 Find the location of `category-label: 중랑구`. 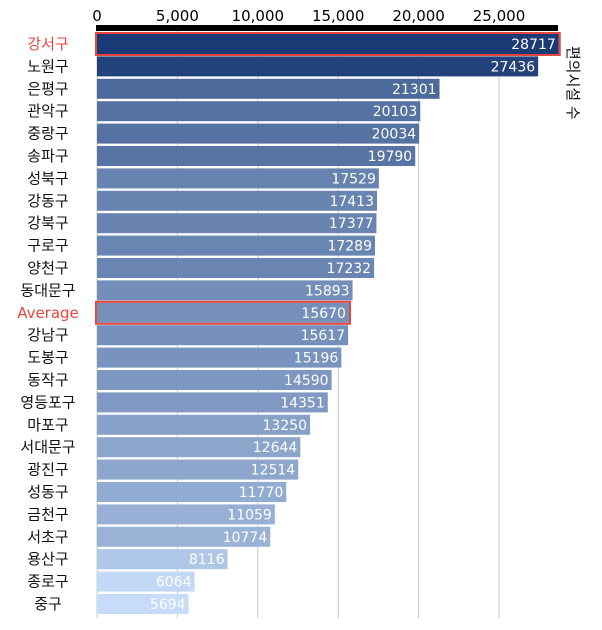

category-label: 중랑구 is located at coordinates (47, 134).